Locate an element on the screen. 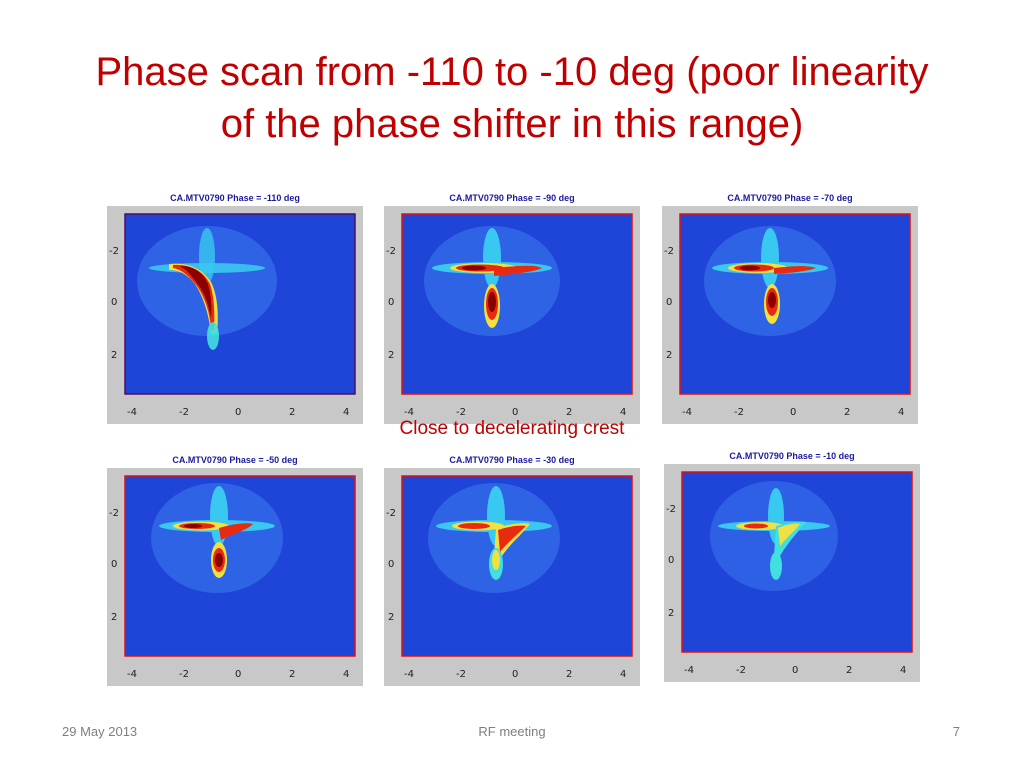 The width and height of the screenshot is (1024, 768). panel-title: CA.MTV0790 Phase = -110 deg is located at coordinates (235, 198).